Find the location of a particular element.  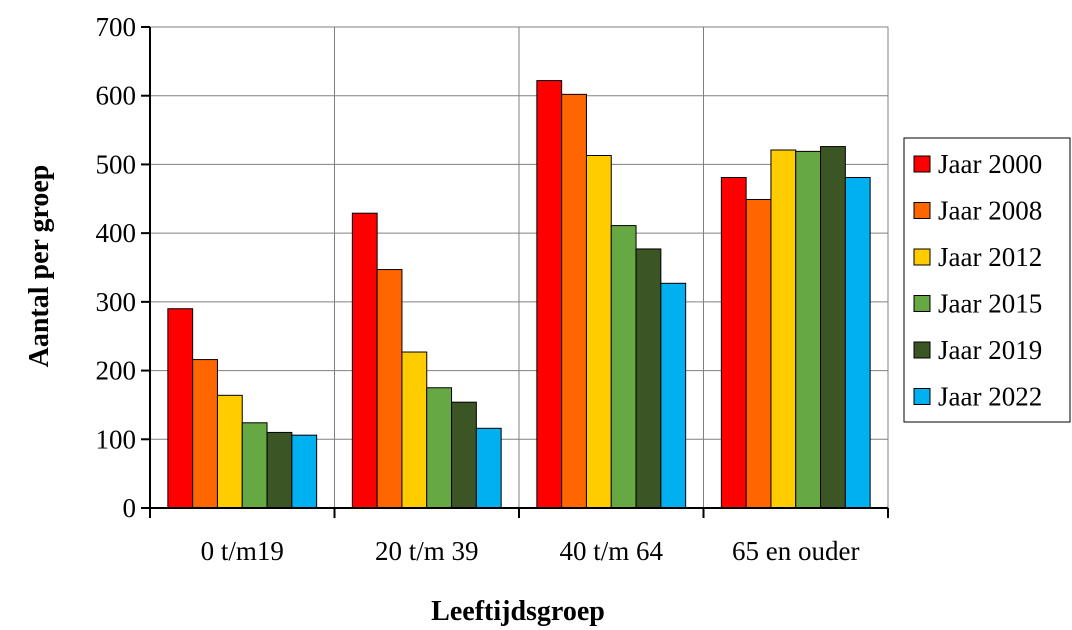

legend-label: Jaar 2019 is located at coordinates (990, 350).